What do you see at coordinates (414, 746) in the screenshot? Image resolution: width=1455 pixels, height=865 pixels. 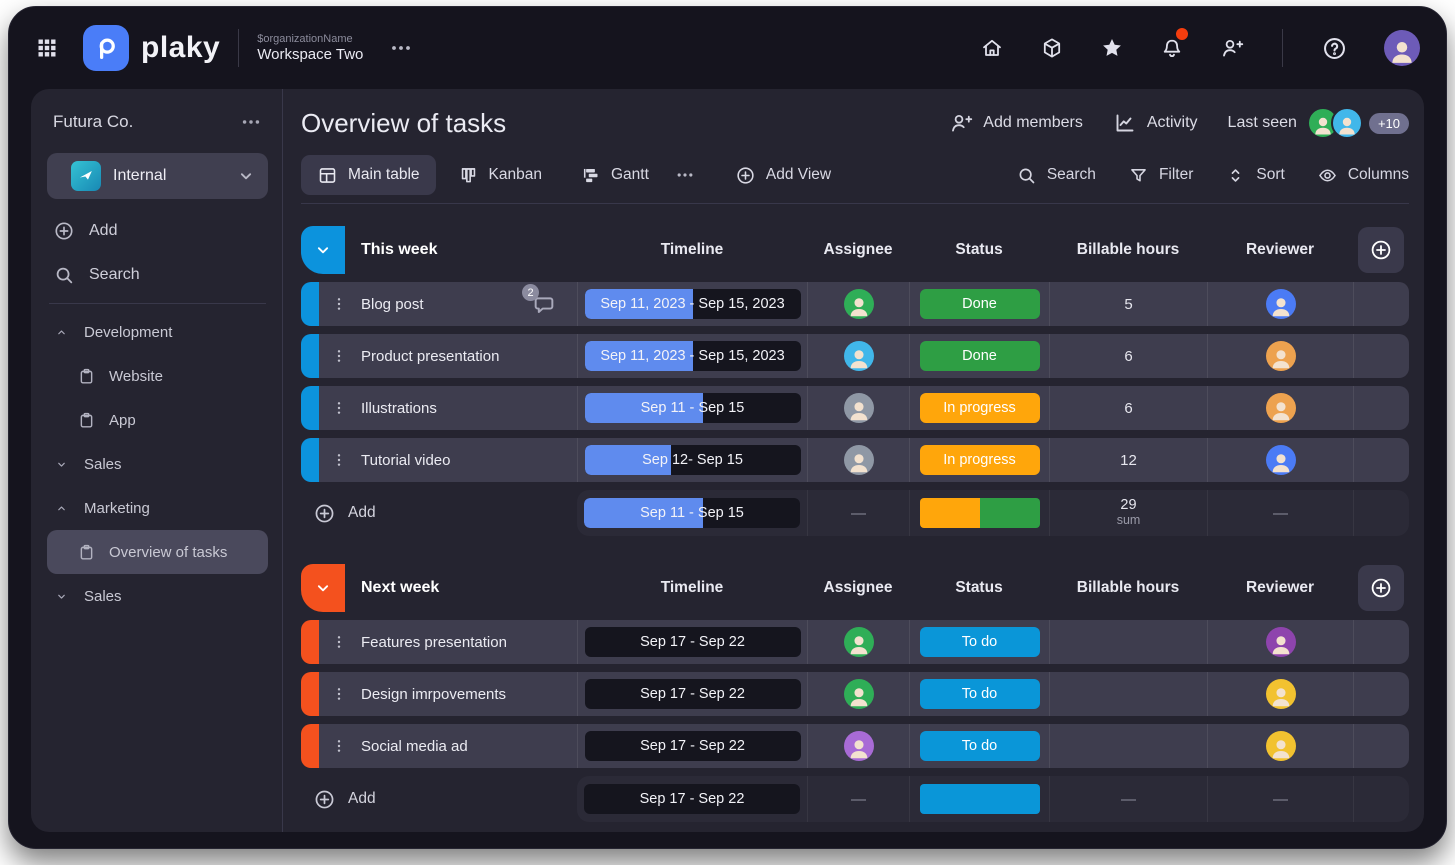 I see `task-name: Social media ad` at bounding box center [414, 746].